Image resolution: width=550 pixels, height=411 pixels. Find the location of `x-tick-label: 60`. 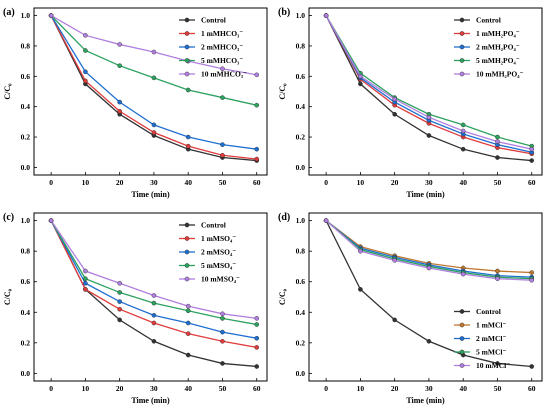

x-tick-label: 60 is located at coordinates (257, 388).